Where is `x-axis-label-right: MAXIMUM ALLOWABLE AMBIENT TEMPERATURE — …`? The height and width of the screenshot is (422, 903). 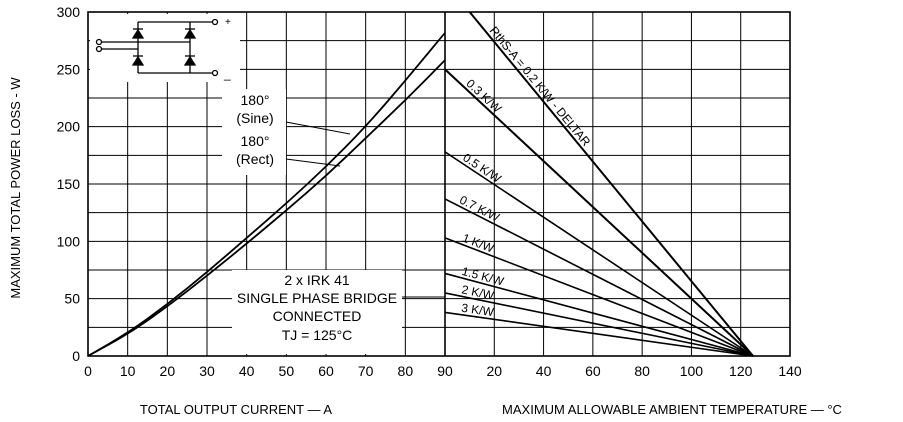 x-axis-label-right: MAXIMUM ALLOWABLE AMBIENT TEMPERATURE — … is located at coordinates (672, 409).